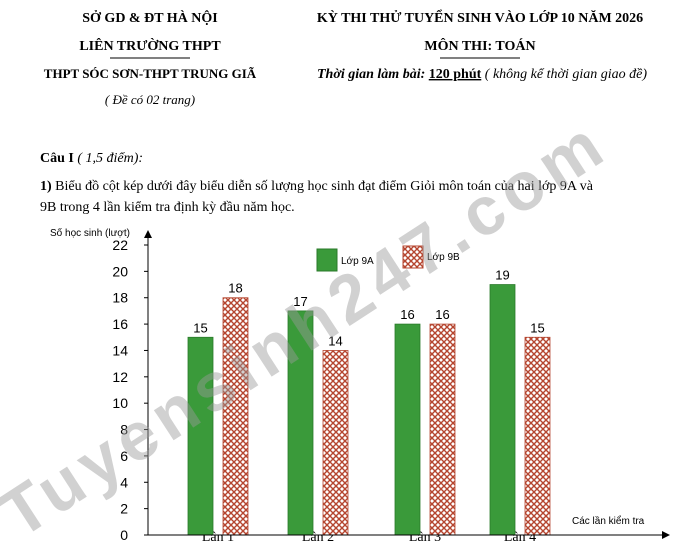 This screenshot has height=552, width=700. Describe the element at coordinates (120, 324) in the screenshot. I see `y-tick-label: 16` at that location.